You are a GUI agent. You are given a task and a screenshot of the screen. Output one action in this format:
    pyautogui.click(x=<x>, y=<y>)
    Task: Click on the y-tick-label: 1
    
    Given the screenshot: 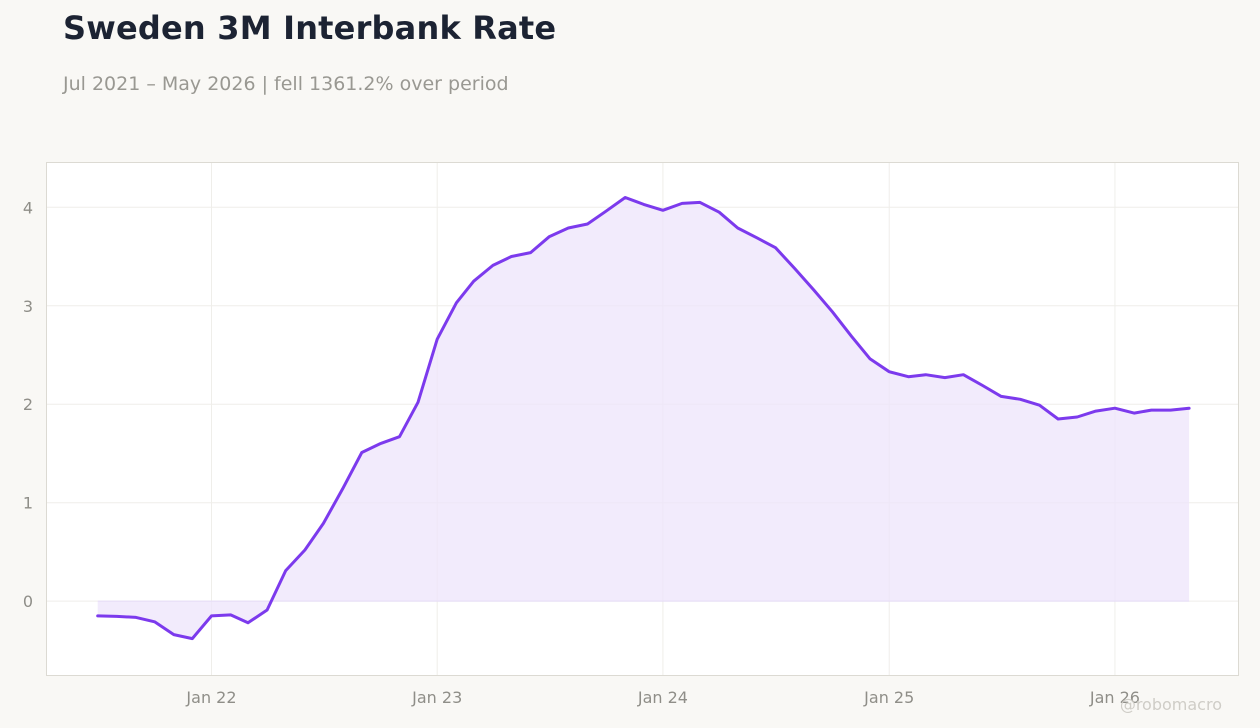 What is the action you would take?
    pyautogui.click(x=28, y=503)
    